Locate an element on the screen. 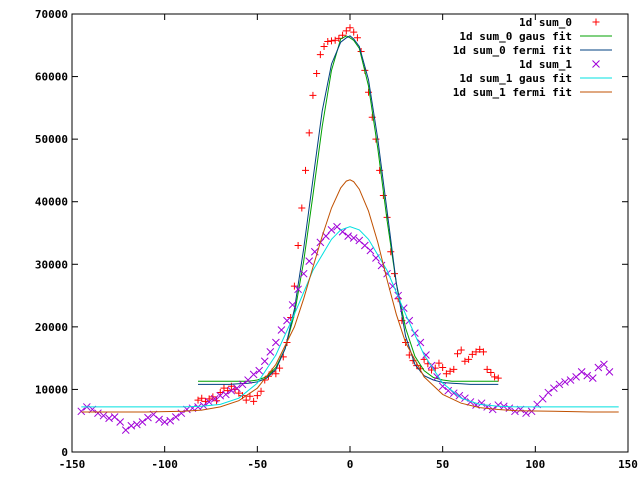  y-tick-label: 0 is located at coordinates (64, 452).